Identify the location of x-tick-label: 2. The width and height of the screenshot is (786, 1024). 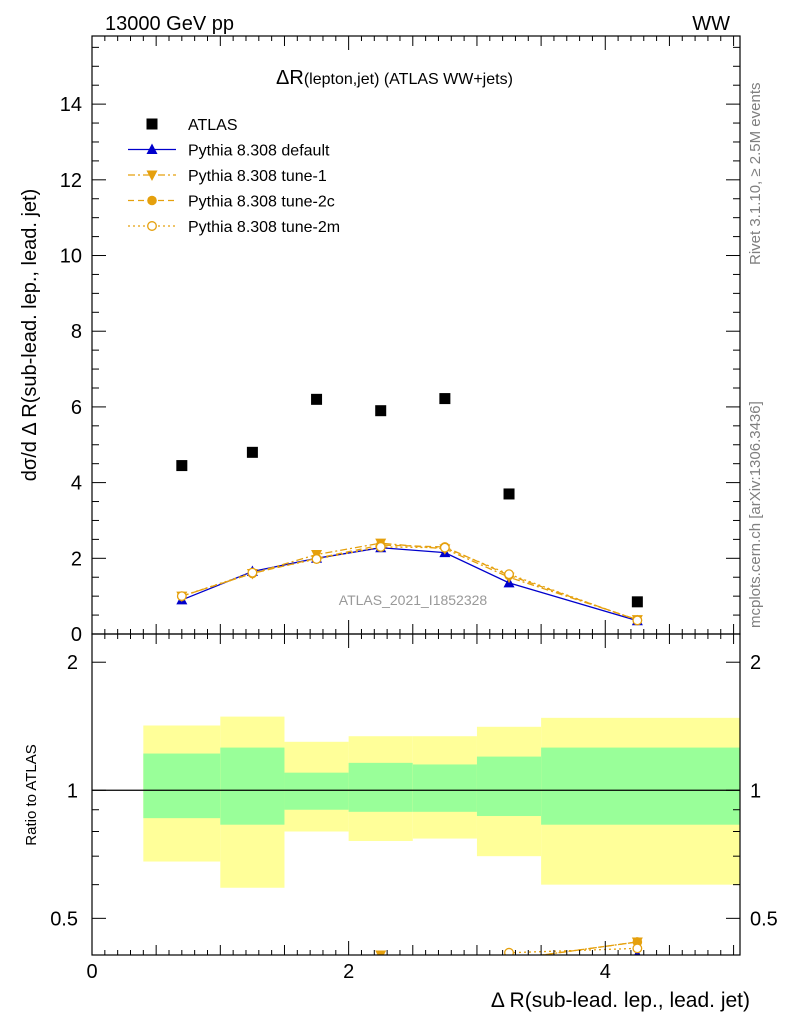
(348, 972).